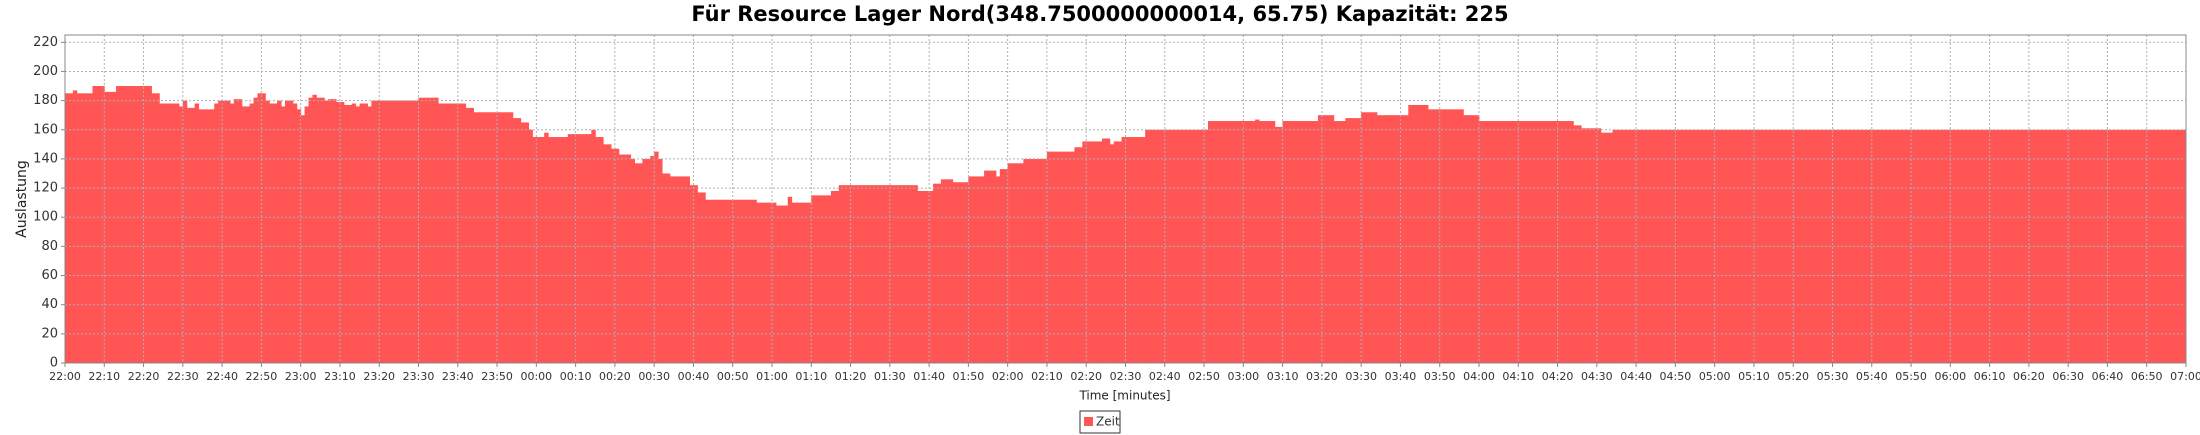 Image resolution: width=2200 pixels, height=435 pixels. Describe the element at coordinates (1793, 376) in the screenshot. I see `x-tick-label: 05:20` at that location.